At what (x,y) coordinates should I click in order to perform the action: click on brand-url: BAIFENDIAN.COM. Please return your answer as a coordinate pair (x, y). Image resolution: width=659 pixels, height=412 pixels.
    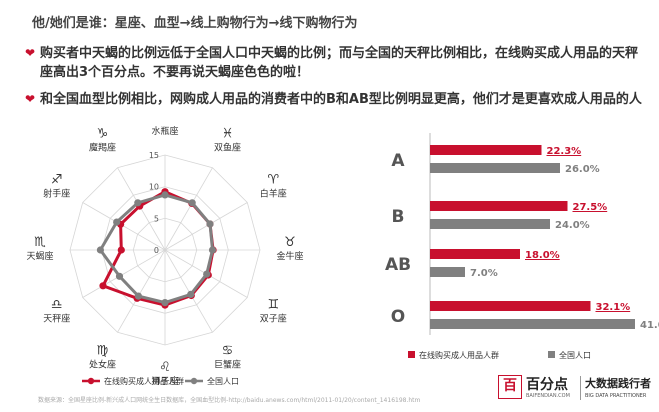
    Looking at the image, I should click on (548, 396).